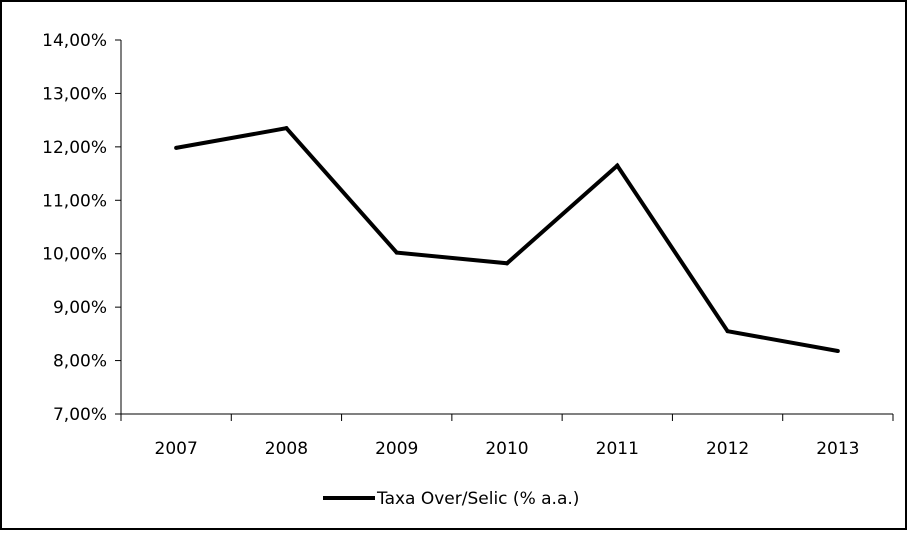  What do you see at coordinates (74, 148) in the screenshot?
I see `y-tick-label: 12,00%` at bounding box center [74, 148].